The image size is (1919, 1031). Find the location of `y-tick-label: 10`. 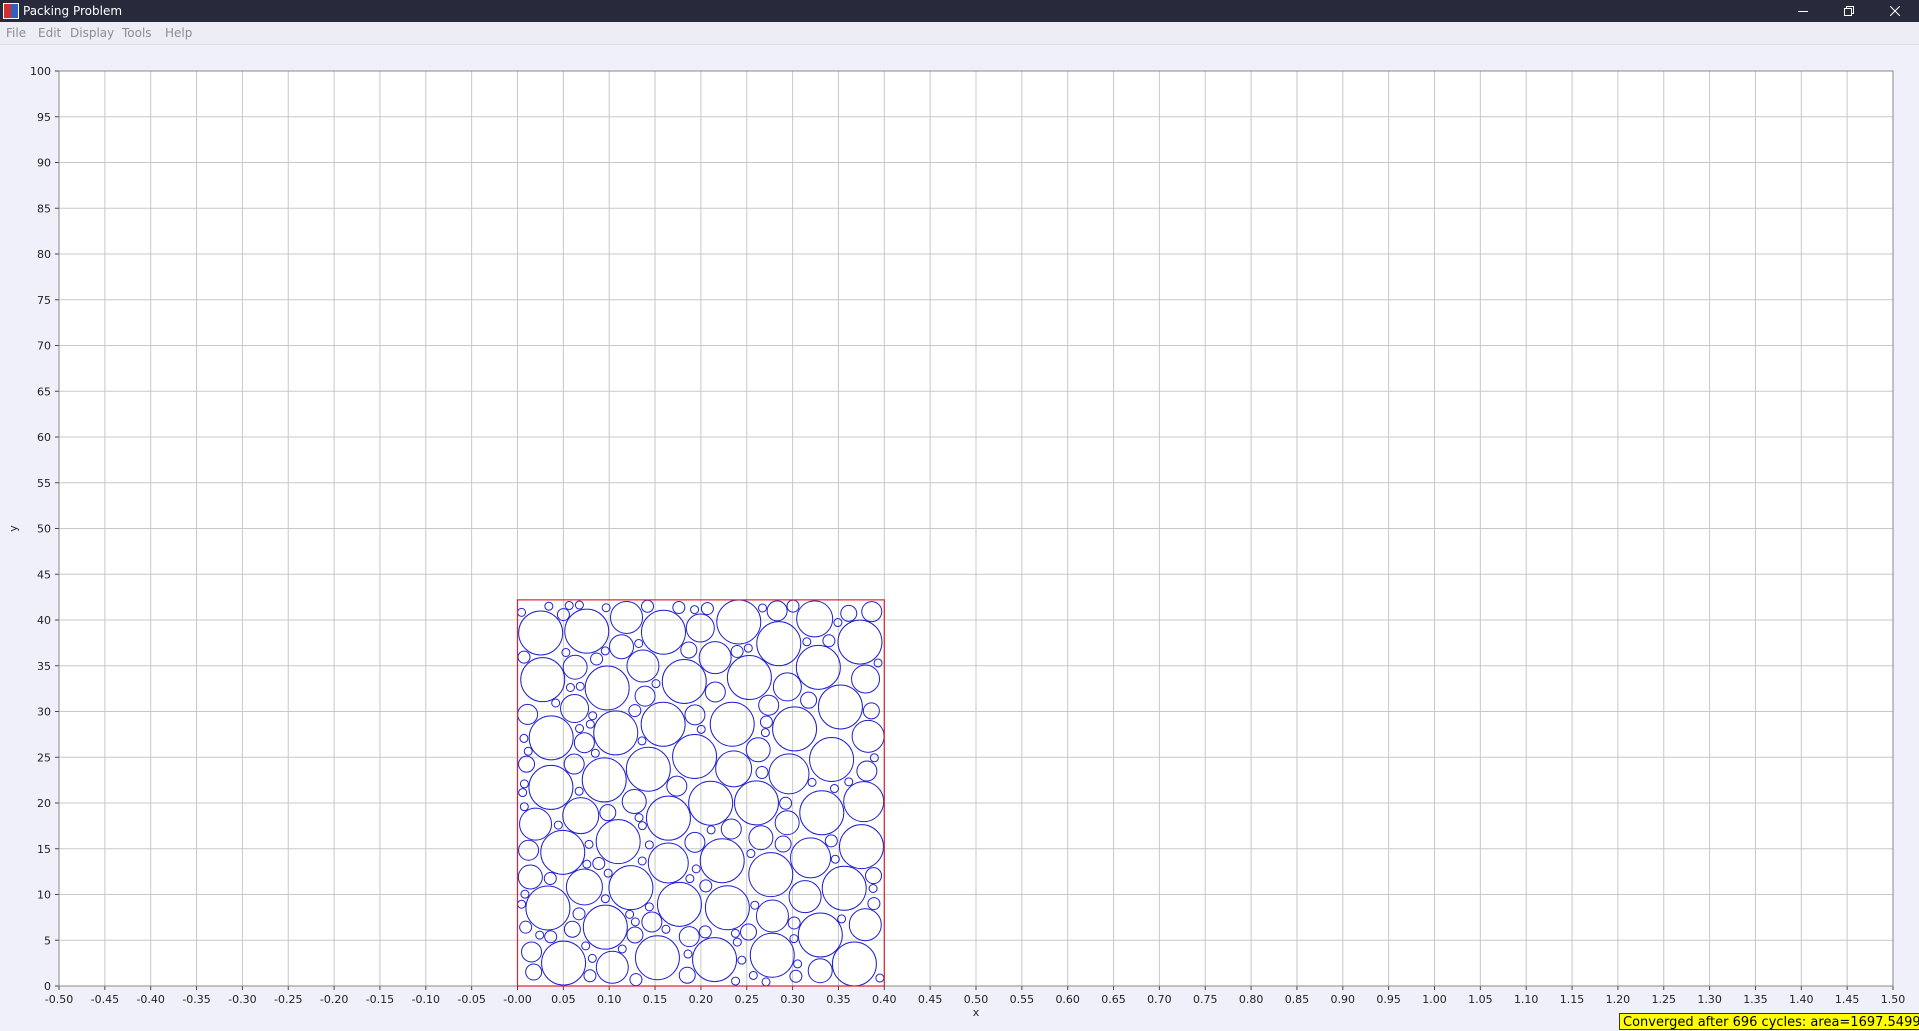

y-tick-label: 10 is located at coordinates (44, 895).